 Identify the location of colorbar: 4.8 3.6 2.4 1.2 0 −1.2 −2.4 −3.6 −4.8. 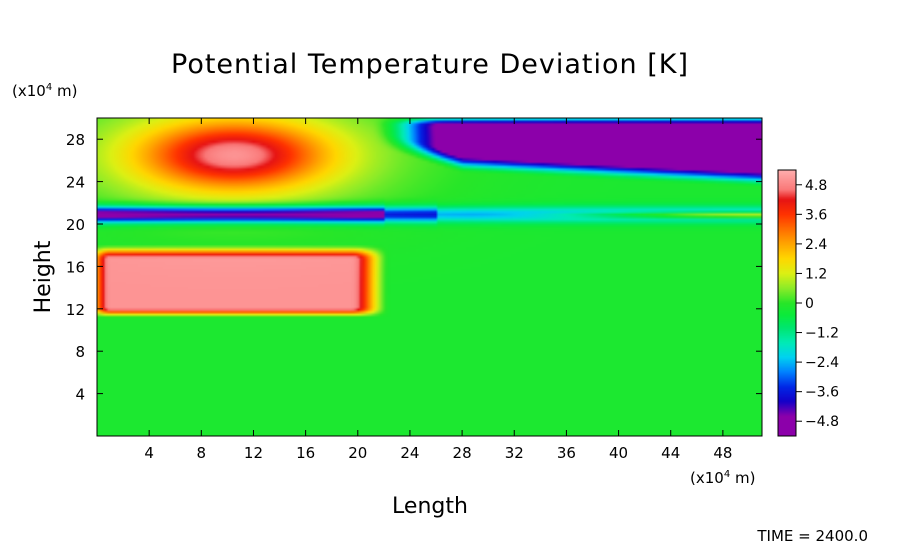
(808, 303).